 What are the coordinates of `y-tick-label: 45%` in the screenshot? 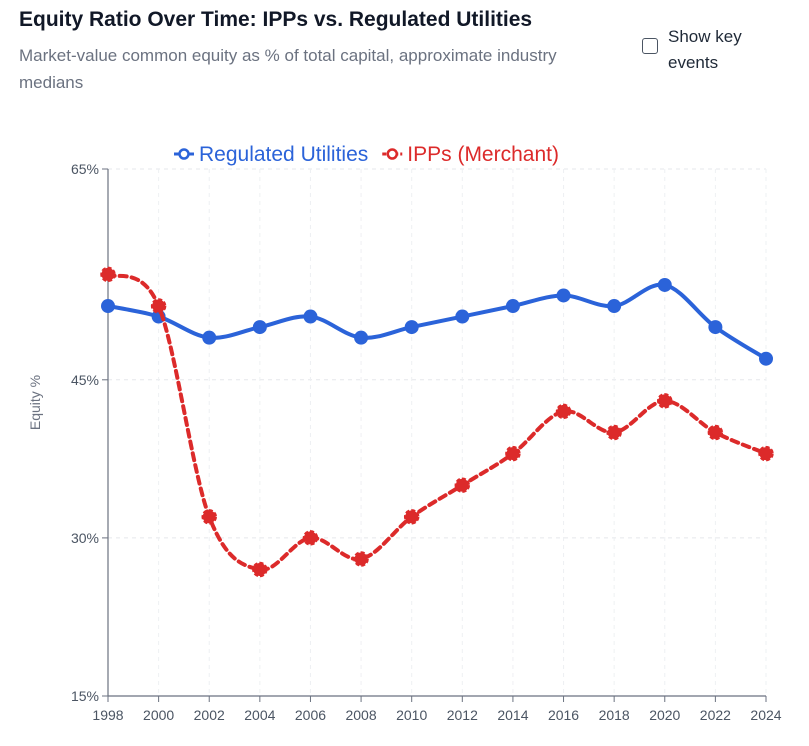 It's located at (85, 380).